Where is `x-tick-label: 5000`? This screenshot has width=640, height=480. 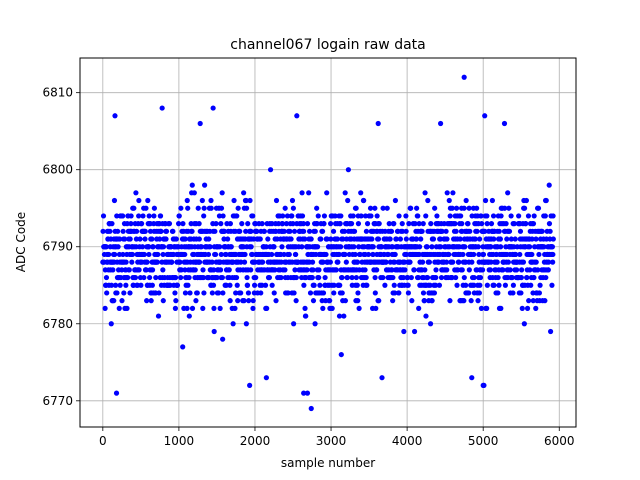
x-tick-label: 5000 is located at coordinates (483, 441).